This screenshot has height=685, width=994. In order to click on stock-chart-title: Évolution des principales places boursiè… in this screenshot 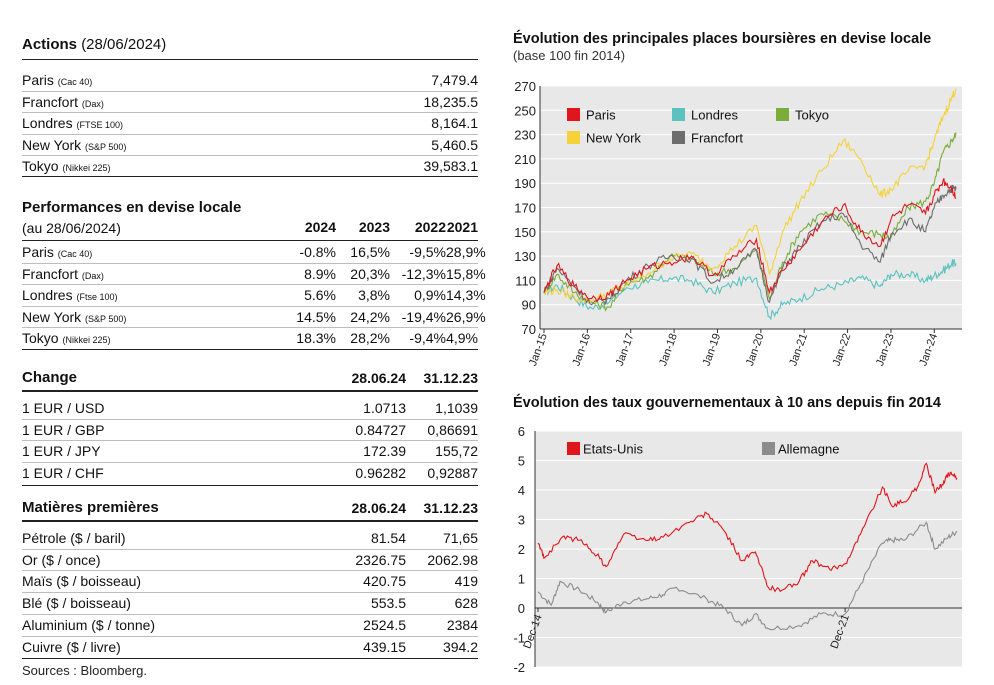, I will do `click(722, 39)`.